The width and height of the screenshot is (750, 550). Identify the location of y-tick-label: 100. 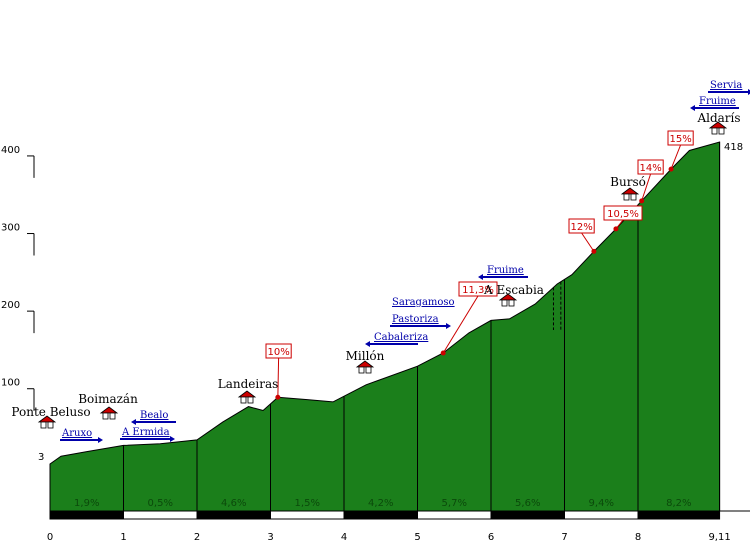
(10, 383).